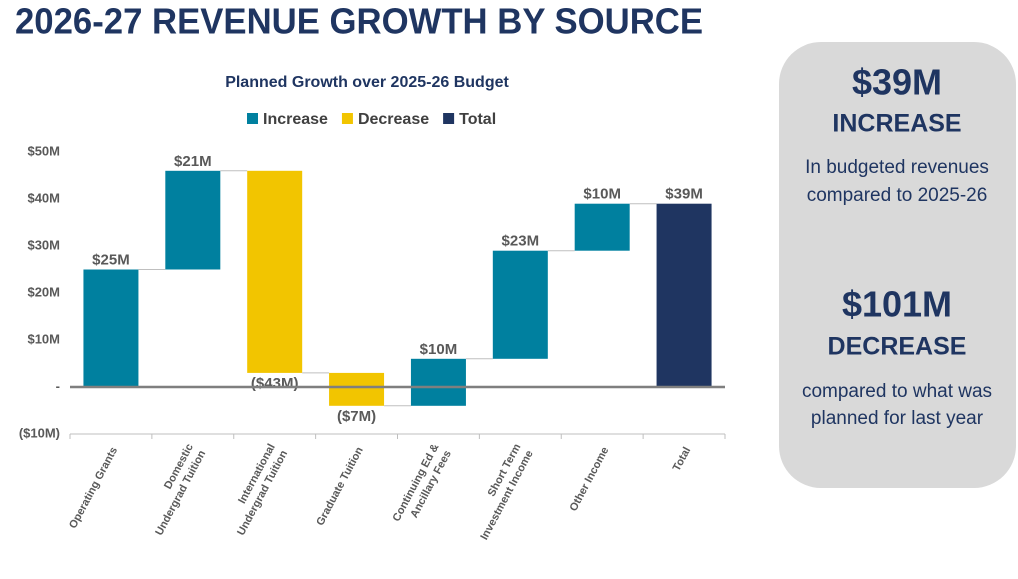  I want to click on legend-label: Increase, so click(295, 119).